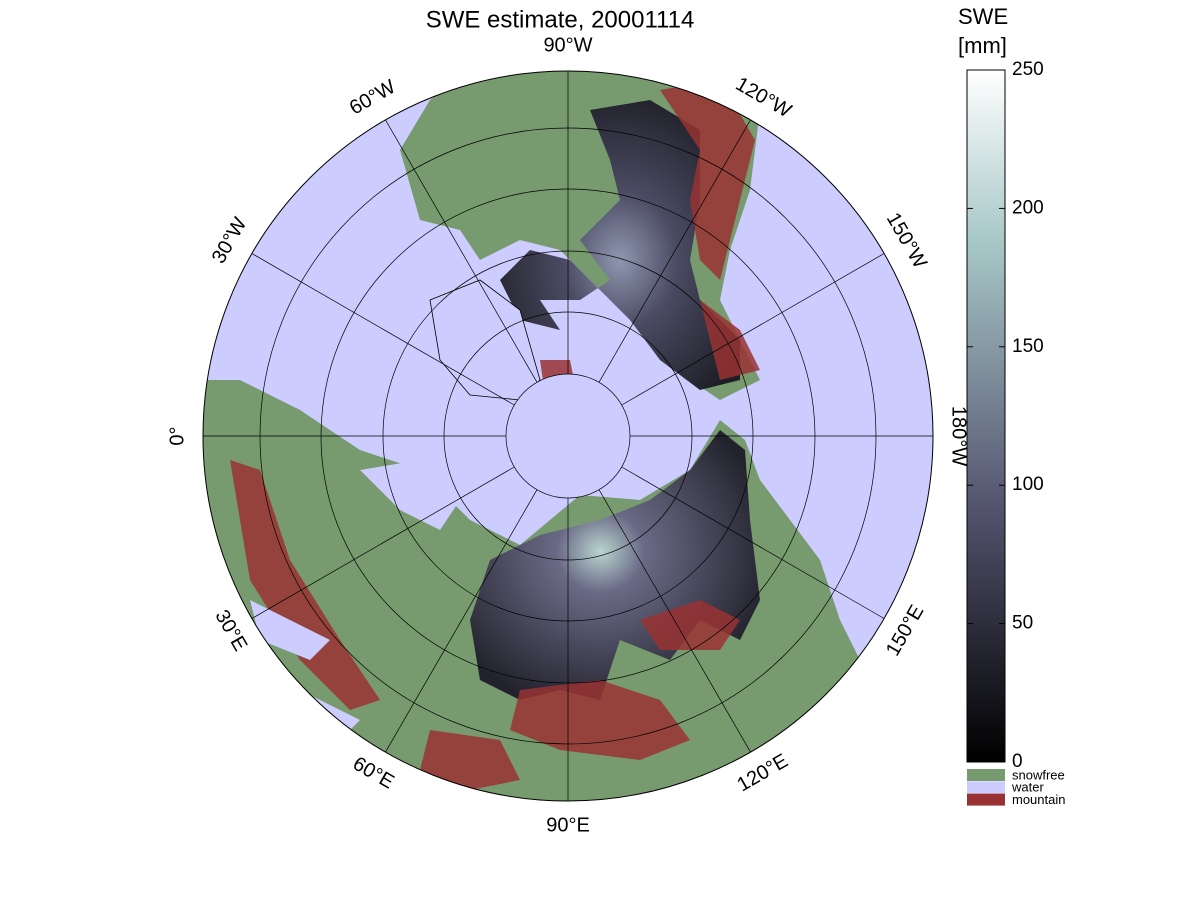 The height and width of the screenshot is (906, 1201). I want to click on mountain-north-america, so click(650, 237).